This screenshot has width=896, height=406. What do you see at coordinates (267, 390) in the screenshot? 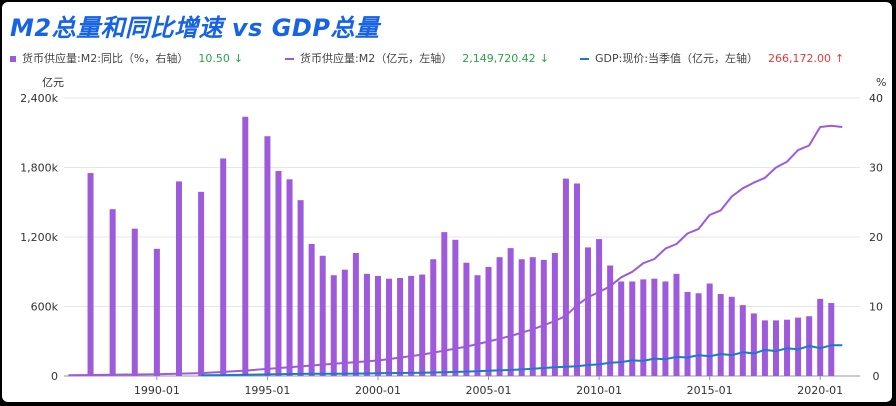
I see `x-tick-label: 1995-01` at bounding box center [267, 390].